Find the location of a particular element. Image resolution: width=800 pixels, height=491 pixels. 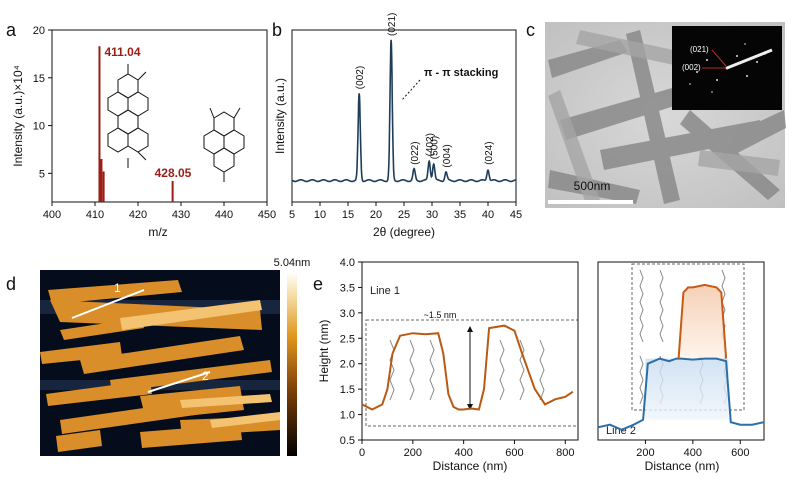

x-tick-label: 5 is located at coordinates (292, 215).